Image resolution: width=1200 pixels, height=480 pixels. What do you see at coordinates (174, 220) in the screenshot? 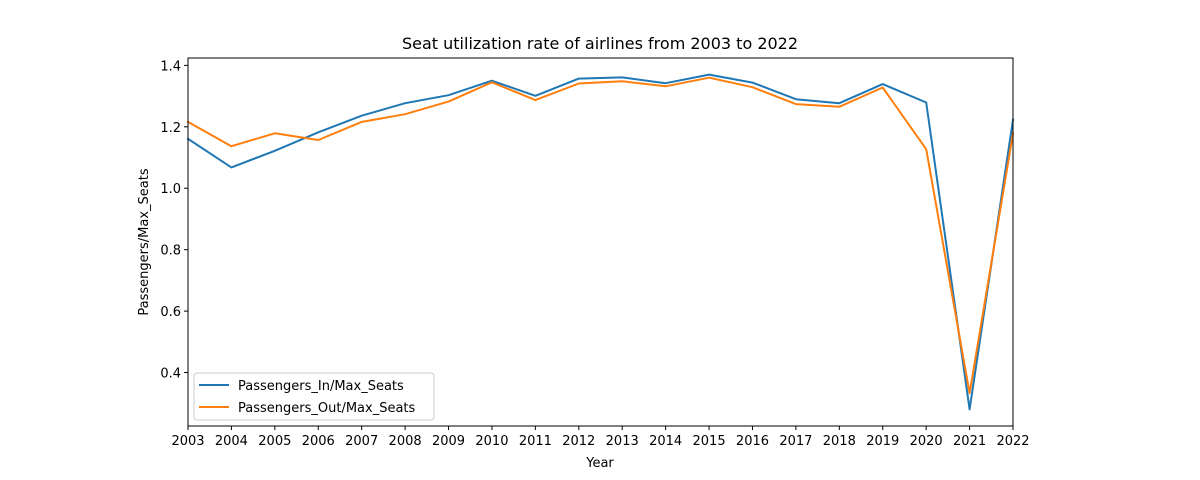
I see `y-axis: 0.4 0.6 0.8 1.0 1.2 1.4` at bounding box center [174, 220].